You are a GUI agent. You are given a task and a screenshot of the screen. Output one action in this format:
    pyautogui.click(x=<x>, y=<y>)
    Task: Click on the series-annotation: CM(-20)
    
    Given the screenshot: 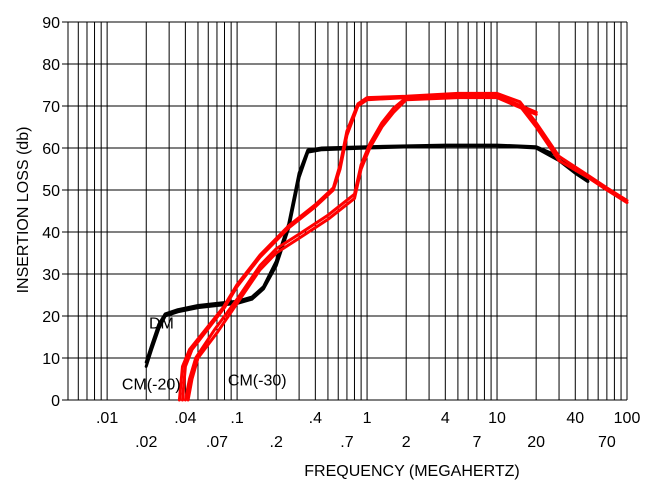 What is the action you would take?
    pyautogui.click(x=151, y=385)
    